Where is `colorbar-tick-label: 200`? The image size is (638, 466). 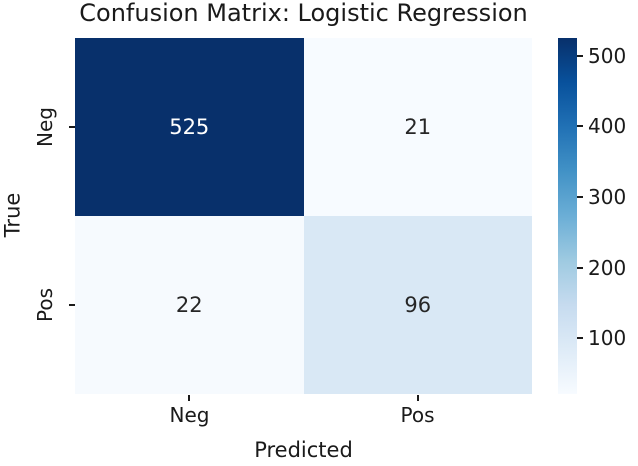 colorbar-tick-label: 200 is located at coordinates (607, 268).